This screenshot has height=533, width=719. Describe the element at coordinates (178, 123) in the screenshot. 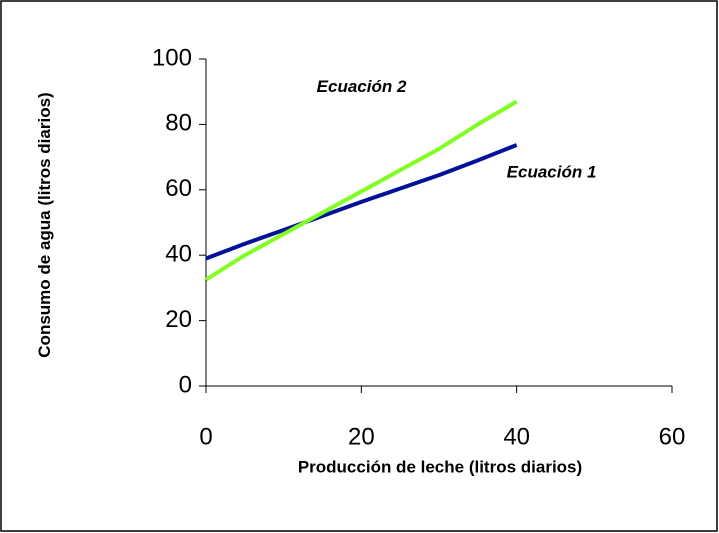

I see `y-tick-label: 80` at that location.